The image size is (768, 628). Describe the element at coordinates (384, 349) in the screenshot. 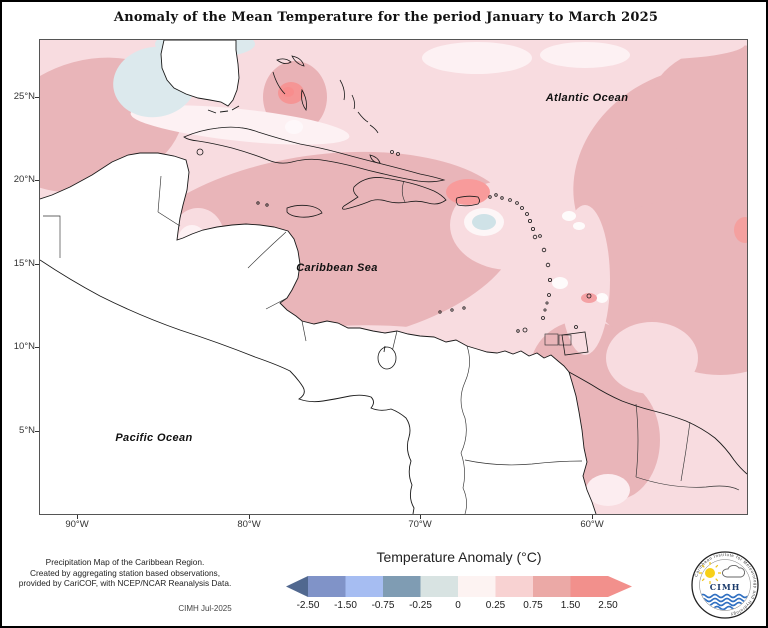

I see `maracaibo-channel` at that location.